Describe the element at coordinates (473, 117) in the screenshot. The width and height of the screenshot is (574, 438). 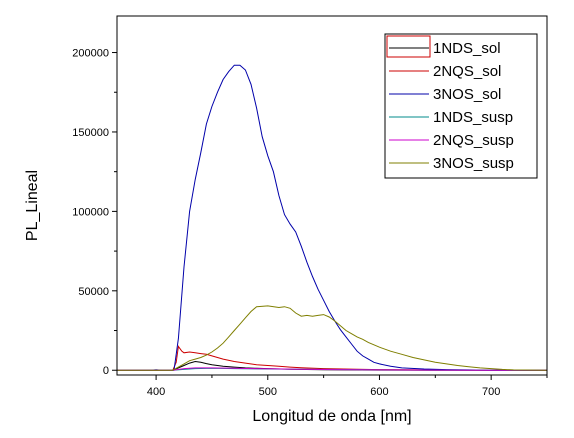
I see `legend-label: 1NDS_susp` at that location.